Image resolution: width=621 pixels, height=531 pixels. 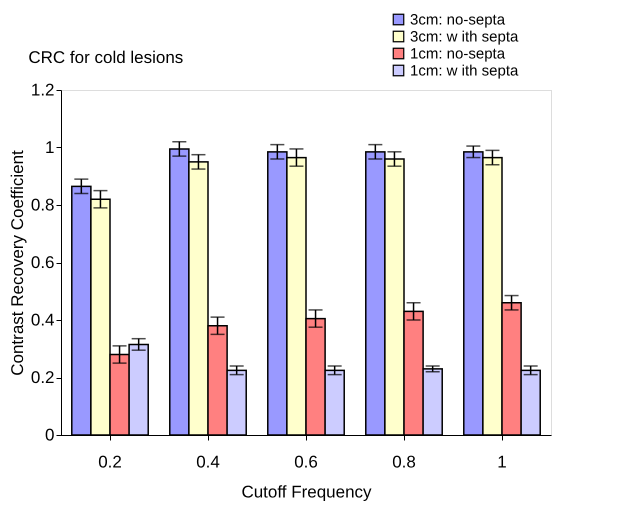 I want to click on y-tick-label: 0, so click(x=49, y=435).